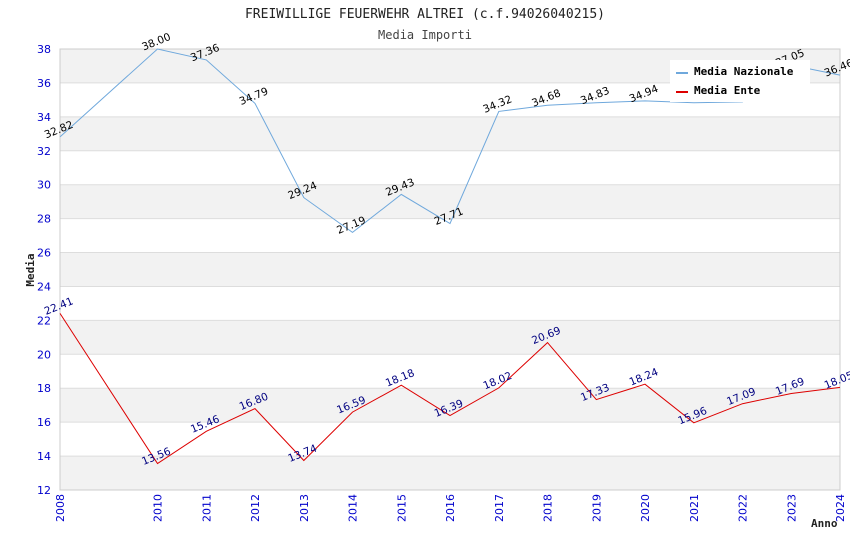  I want to click on legend-label-ente: Media Ente, so click(727, 90).